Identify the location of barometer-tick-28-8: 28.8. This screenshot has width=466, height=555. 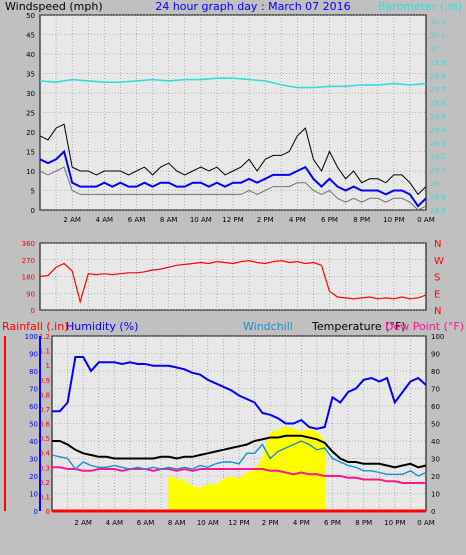
(438, 211).